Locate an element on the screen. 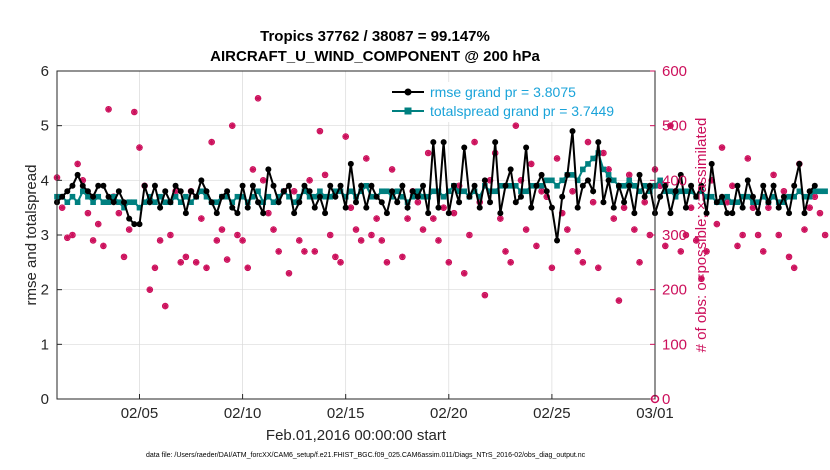 Image resolution: width=830 pixels, height=470 pixels. x-tick-label: 03/01 is located at coordinates (655, 413).